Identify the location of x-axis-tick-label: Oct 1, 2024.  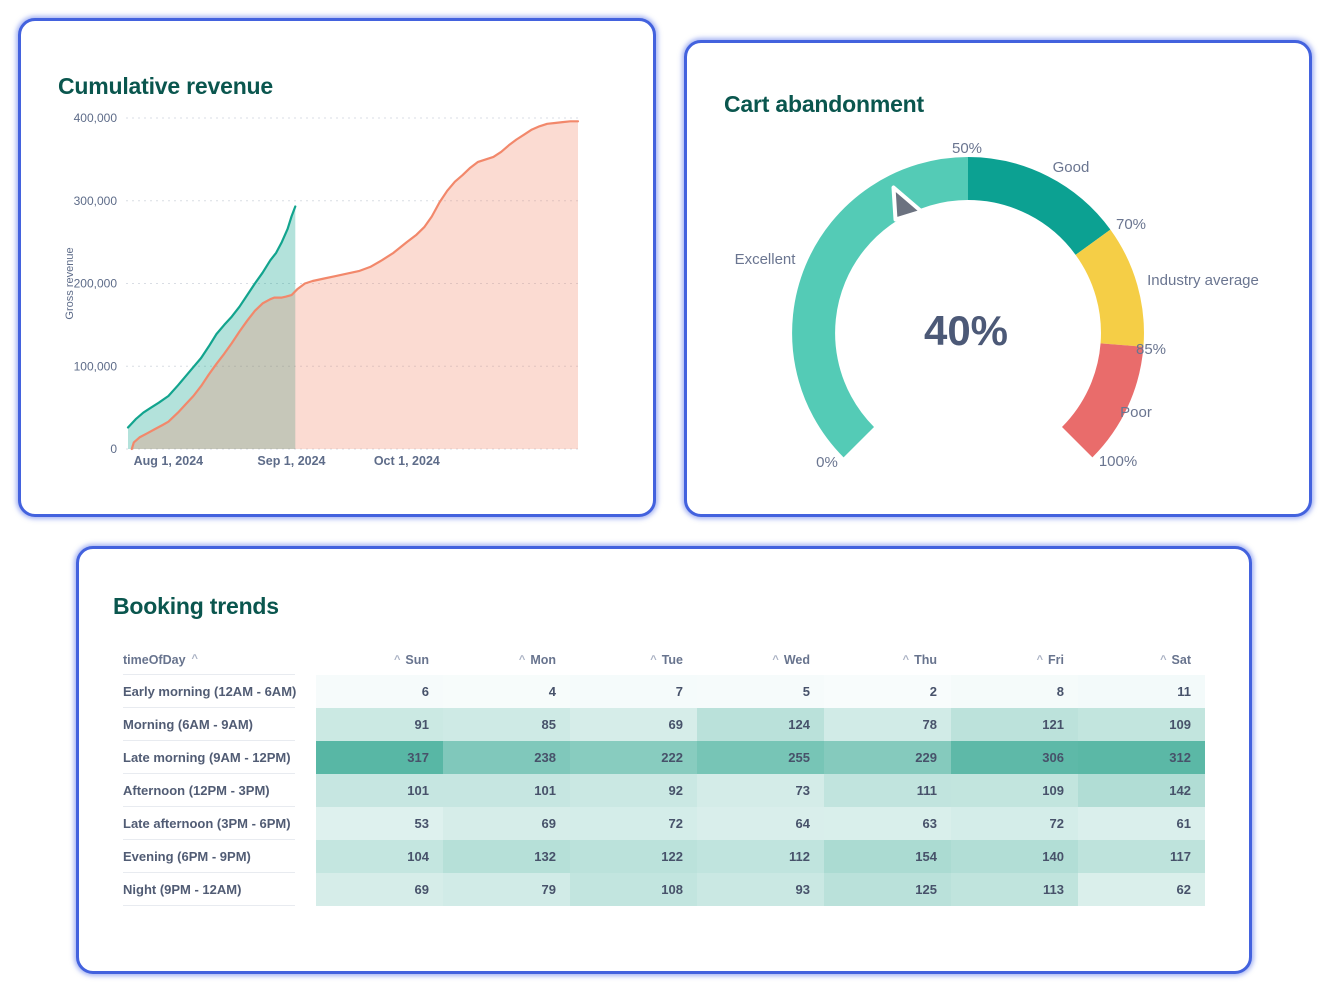
(407, 461).